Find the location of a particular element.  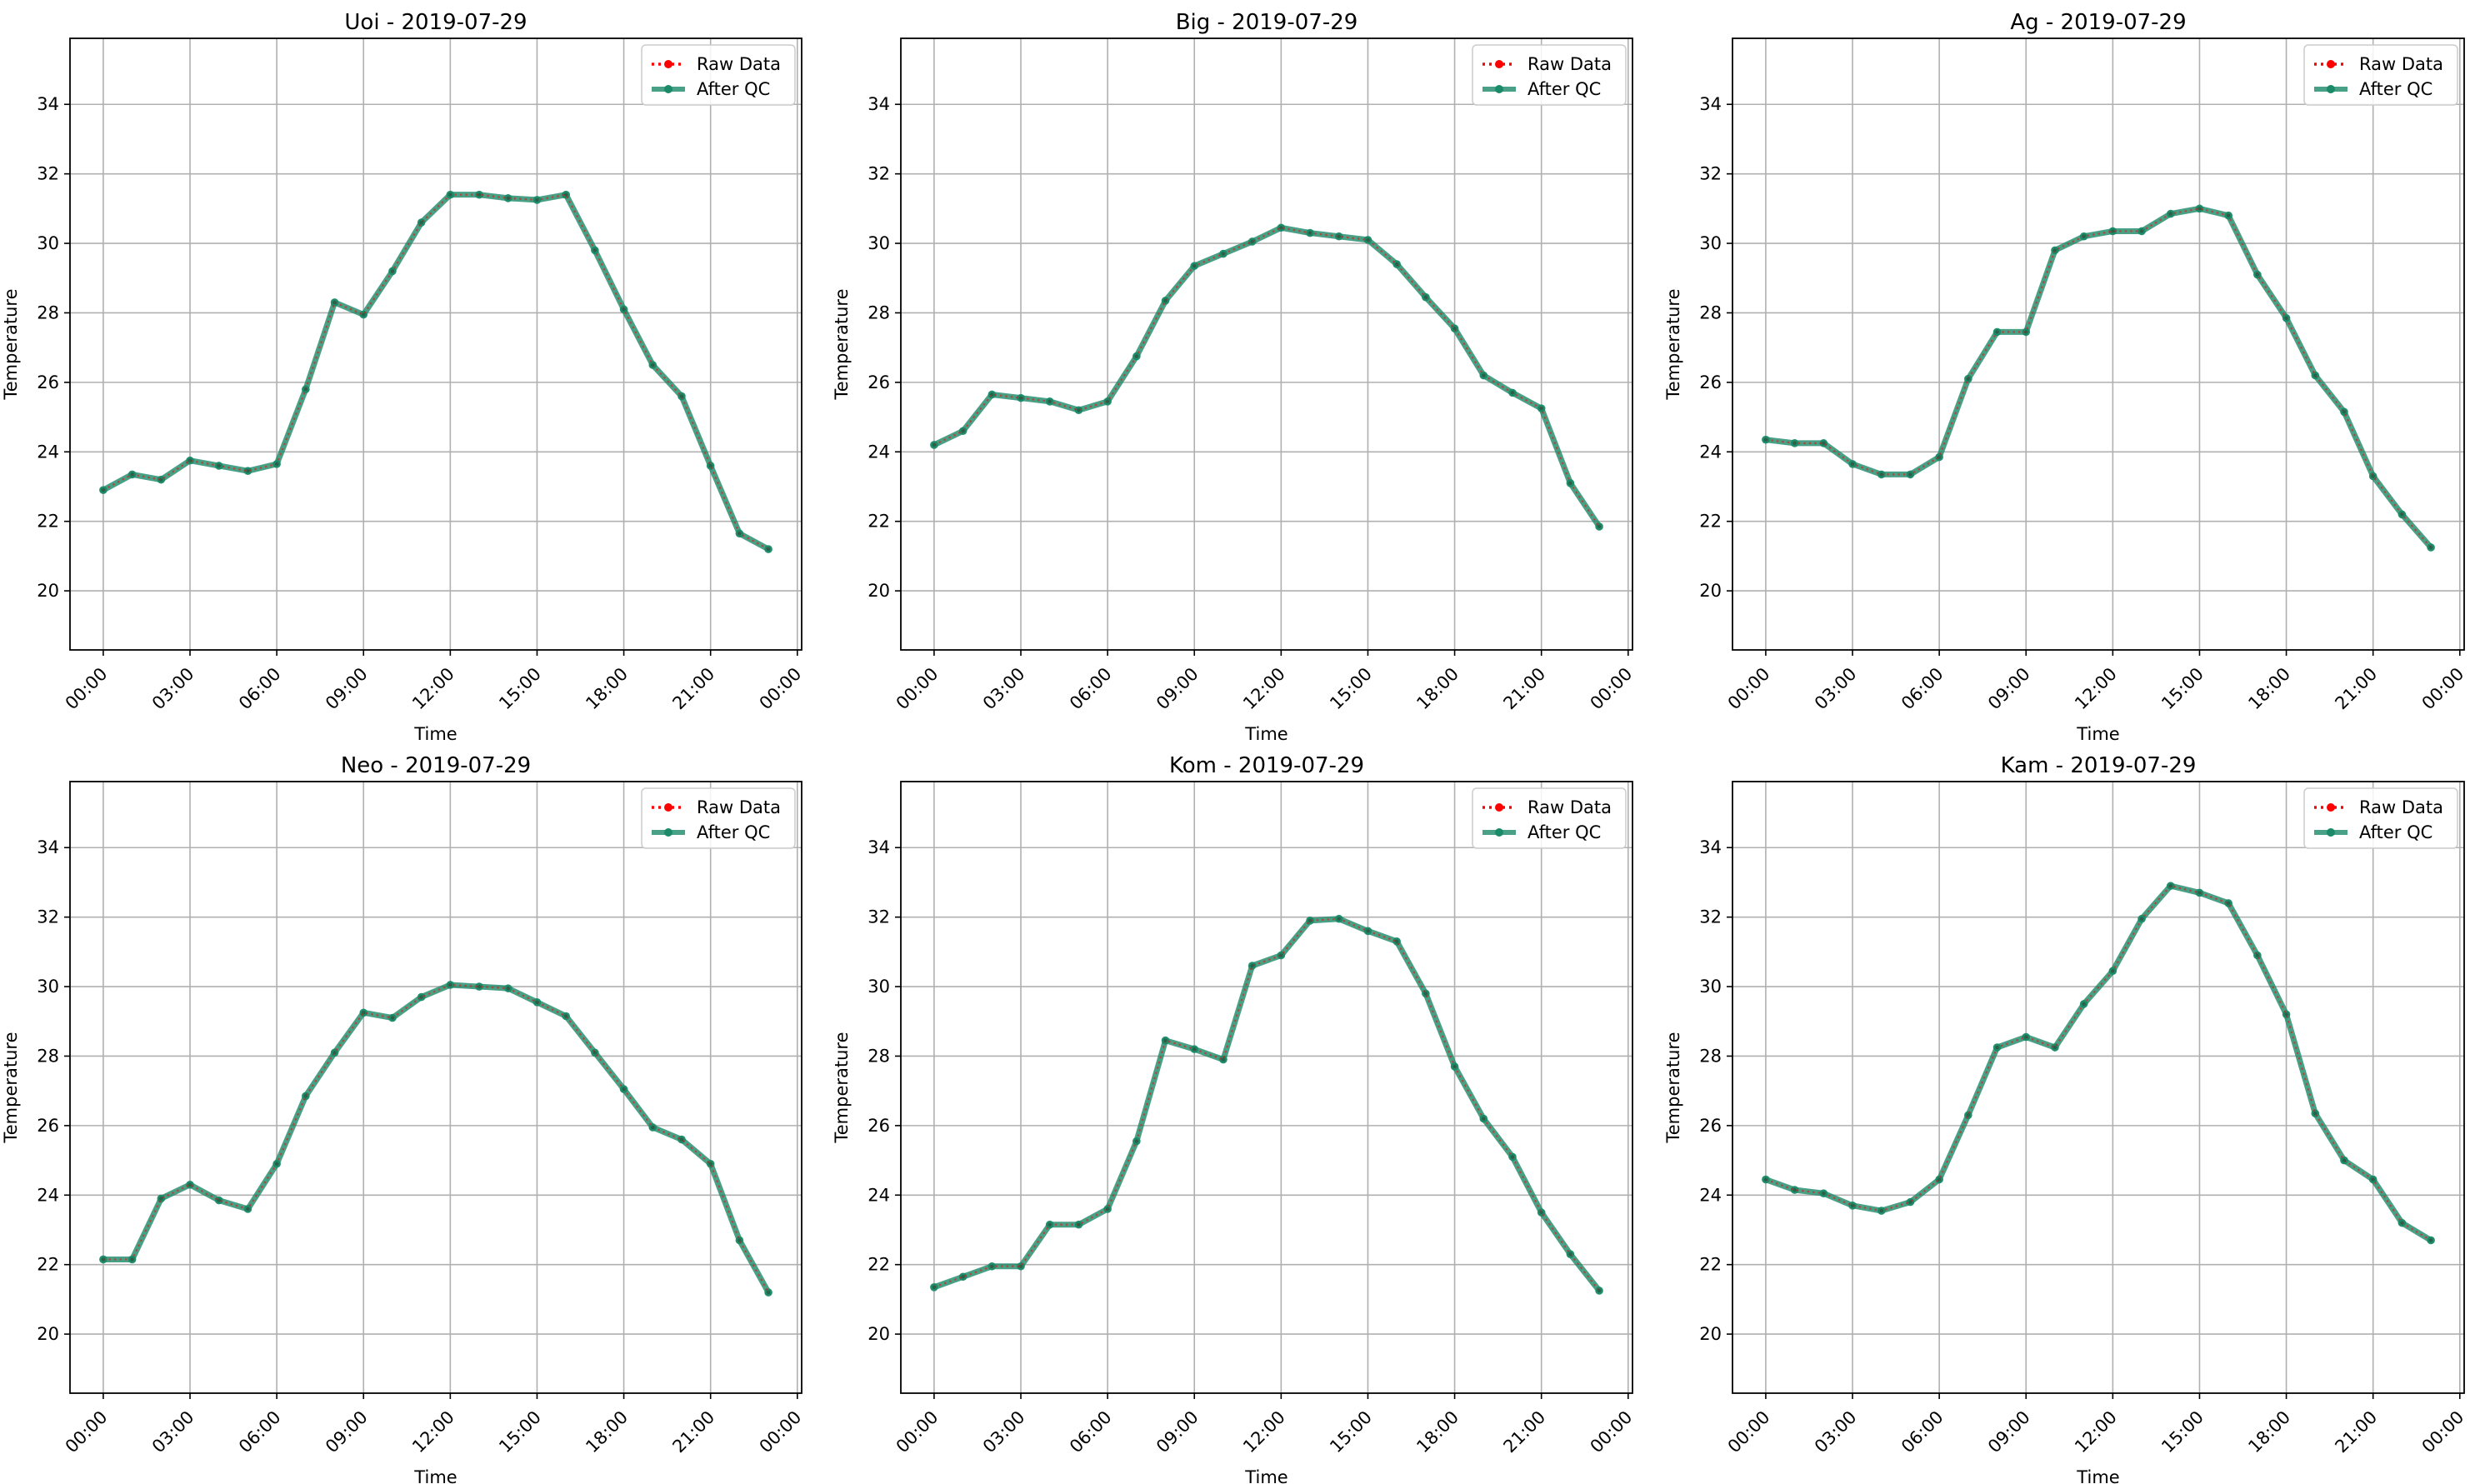

y-tick-label: 30 is located at coordinates (48, 243).